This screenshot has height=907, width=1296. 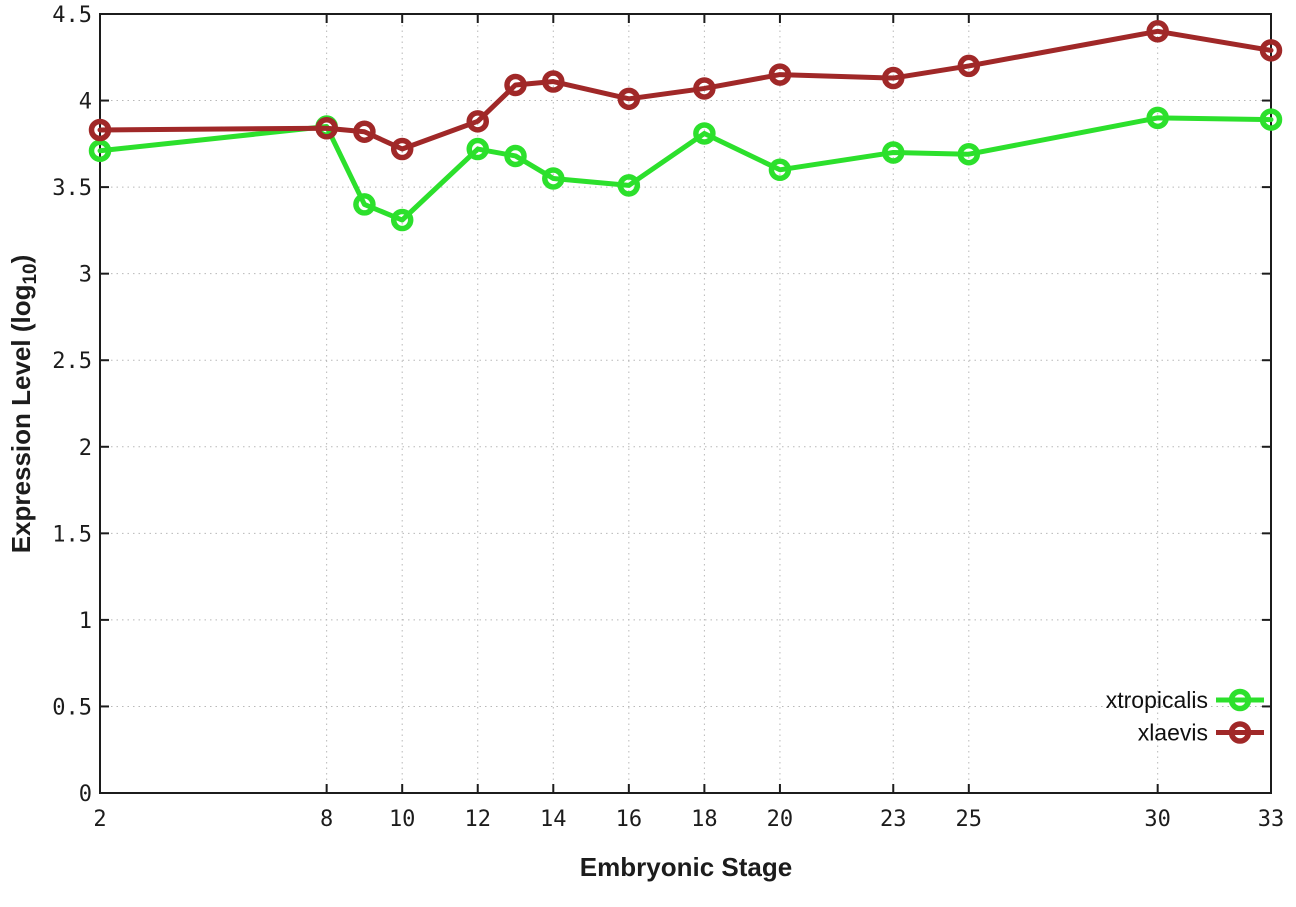 I want to click on y-tick-label-4: 4, so click(x=85, y=102).